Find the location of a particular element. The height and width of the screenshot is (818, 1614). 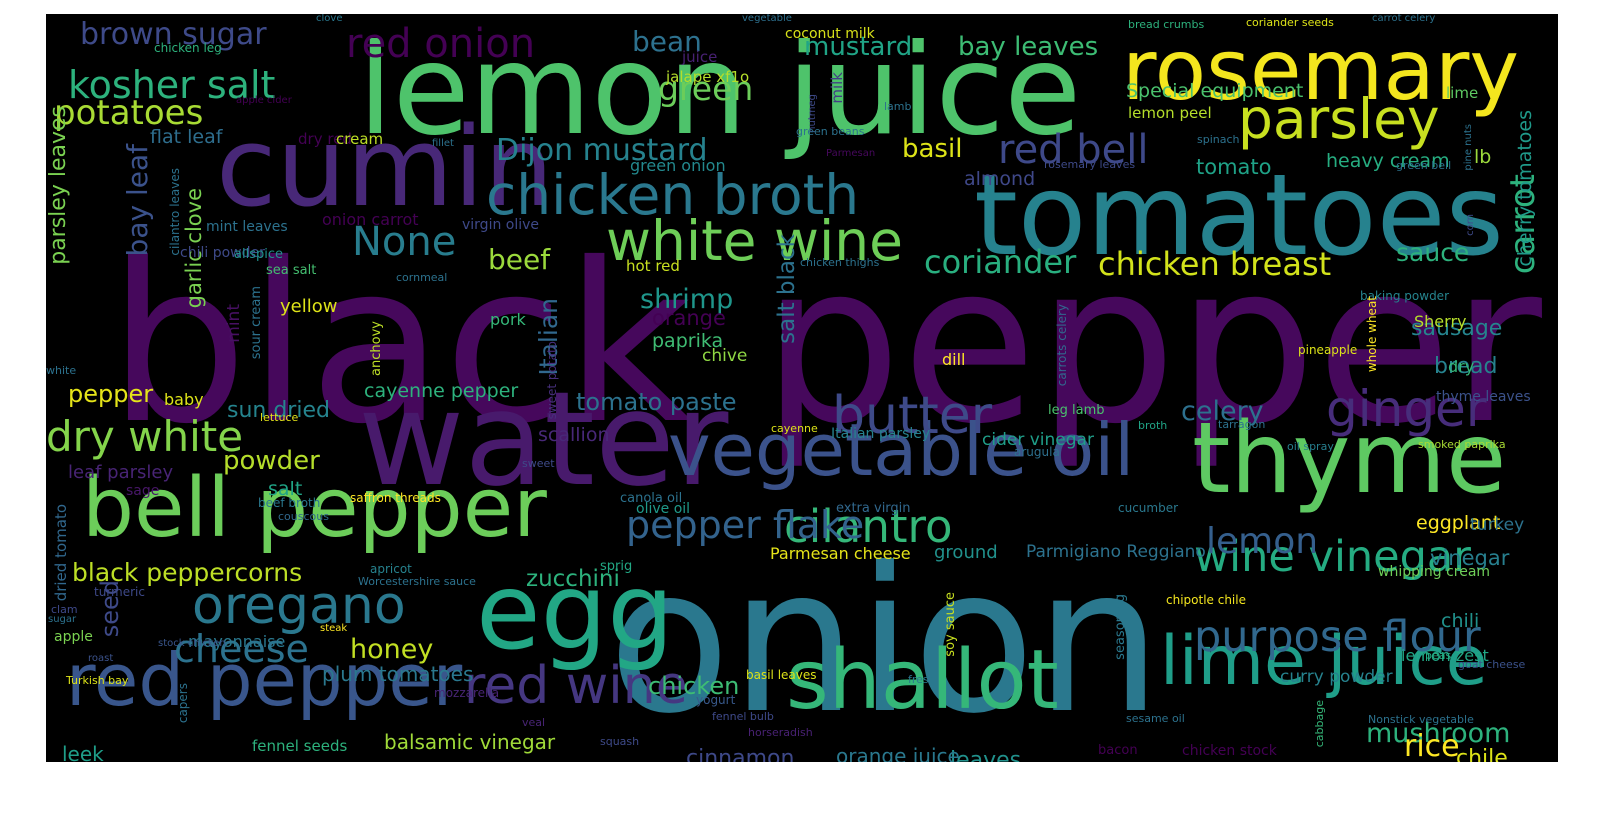

word-cloud-word: potatoes is located at coordinates (129, 113).